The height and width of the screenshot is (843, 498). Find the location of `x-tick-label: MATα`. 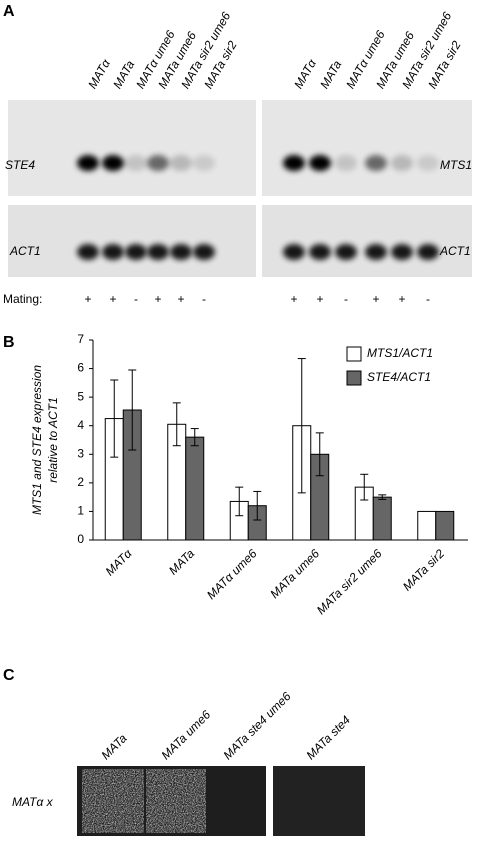

x-tick-label: MATα is located at coordinates (119, 562).